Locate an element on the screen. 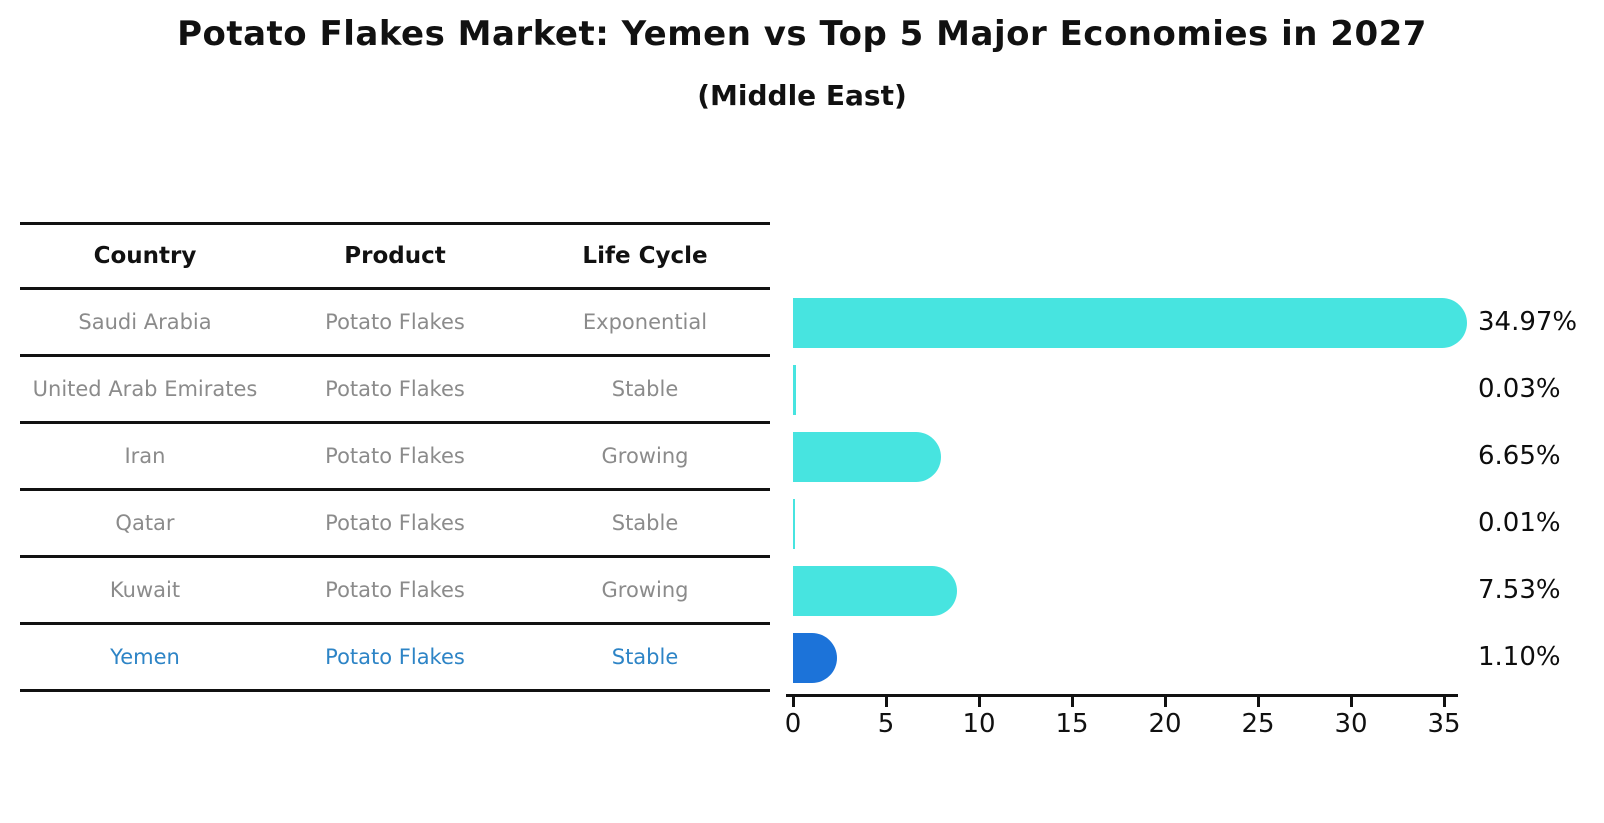  bar-iran is located at coordinates (867, 457).